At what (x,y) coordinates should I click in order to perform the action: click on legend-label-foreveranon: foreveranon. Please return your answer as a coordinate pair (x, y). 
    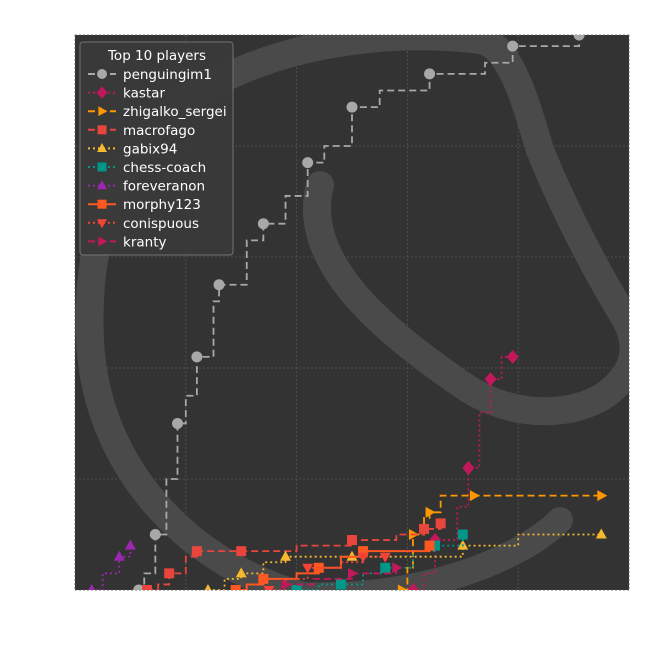
    Looking at the image, I should click on (164, 187).